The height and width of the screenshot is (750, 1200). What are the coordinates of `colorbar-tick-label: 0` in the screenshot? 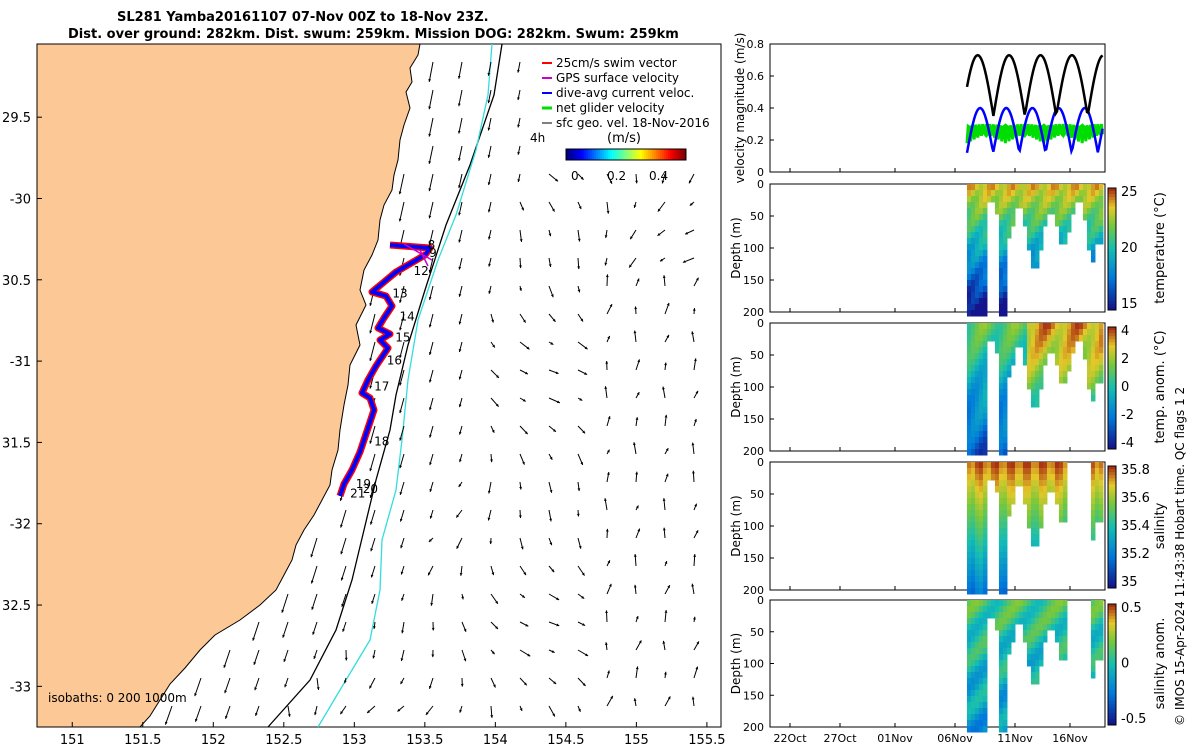 It's located at (1125, 387).